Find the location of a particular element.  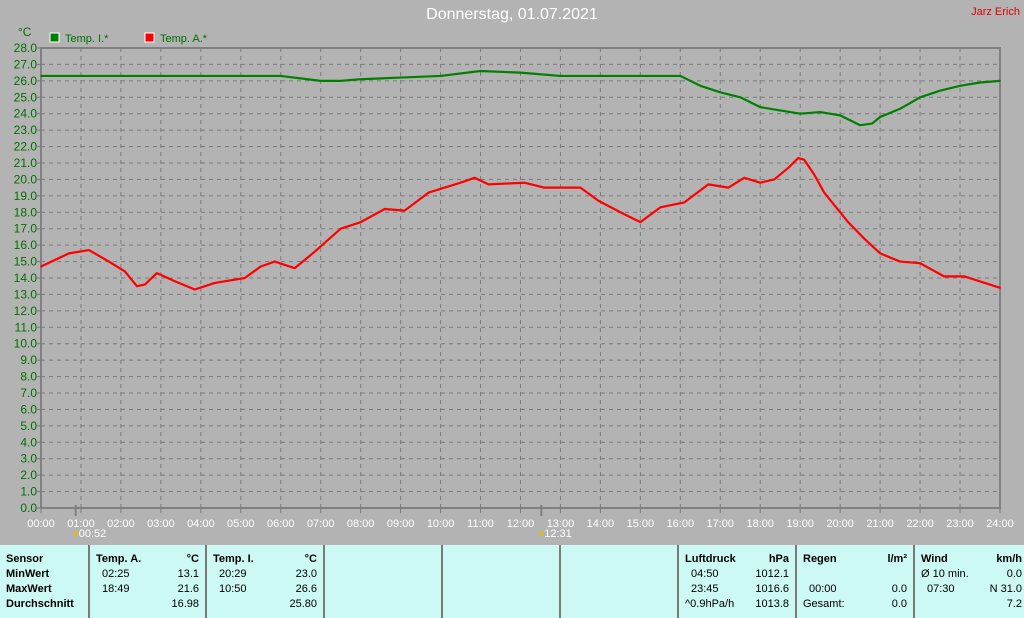

marker-label: 12:31 is located at coordinates (558, 534).